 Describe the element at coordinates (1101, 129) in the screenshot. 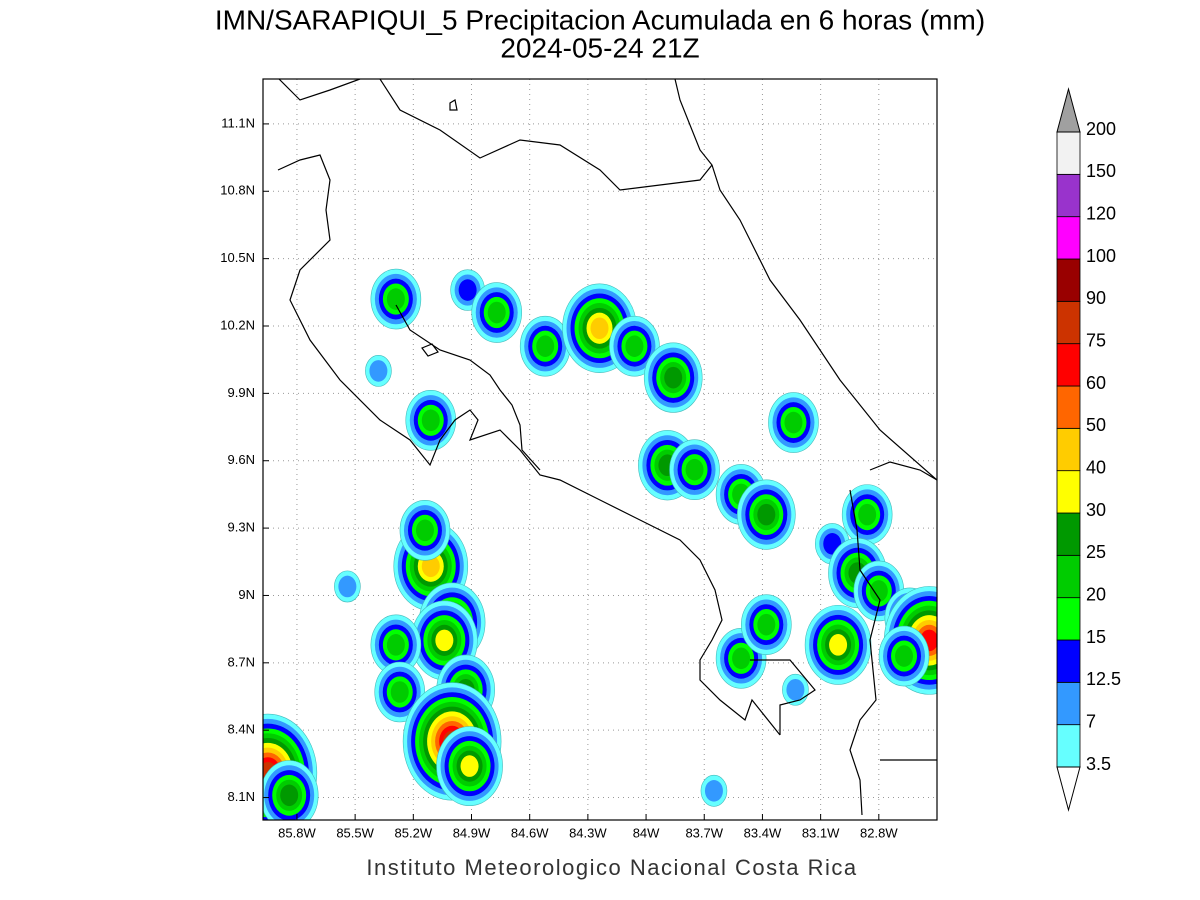

I see `colorbar-label: 200` at that location.